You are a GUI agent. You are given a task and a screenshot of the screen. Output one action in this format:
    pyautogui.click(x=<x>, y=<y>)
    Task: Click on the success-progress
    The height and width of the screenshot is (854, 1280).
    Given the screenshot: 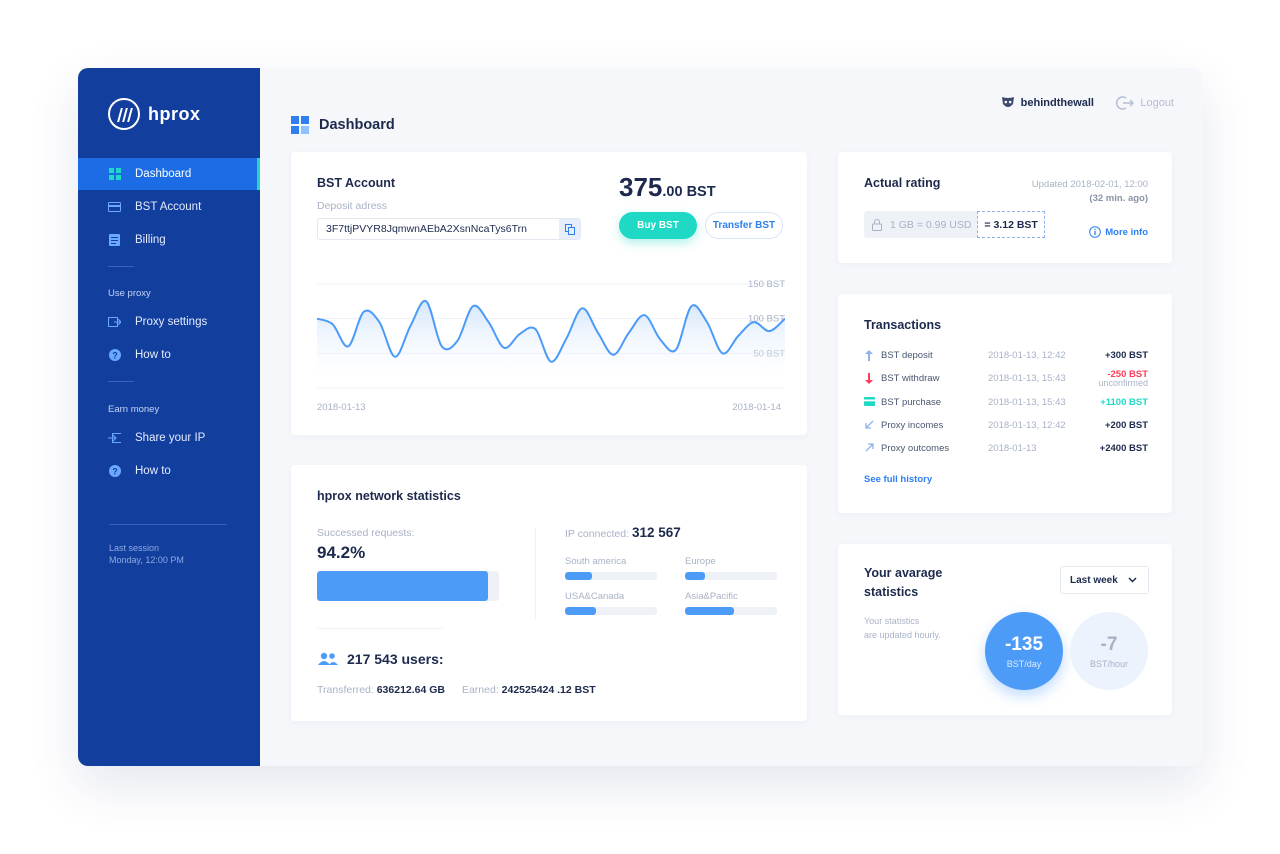 What is the action you would take?
    pyautogui.click(x=408, y=586)
    